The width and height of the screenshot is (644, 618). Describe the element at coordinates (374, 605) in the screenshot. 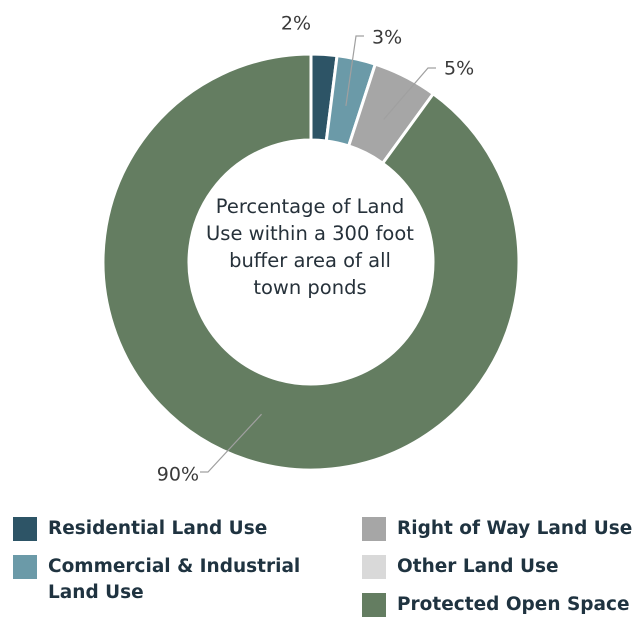

I see `legend-swatch-protected-open-space` at that location.